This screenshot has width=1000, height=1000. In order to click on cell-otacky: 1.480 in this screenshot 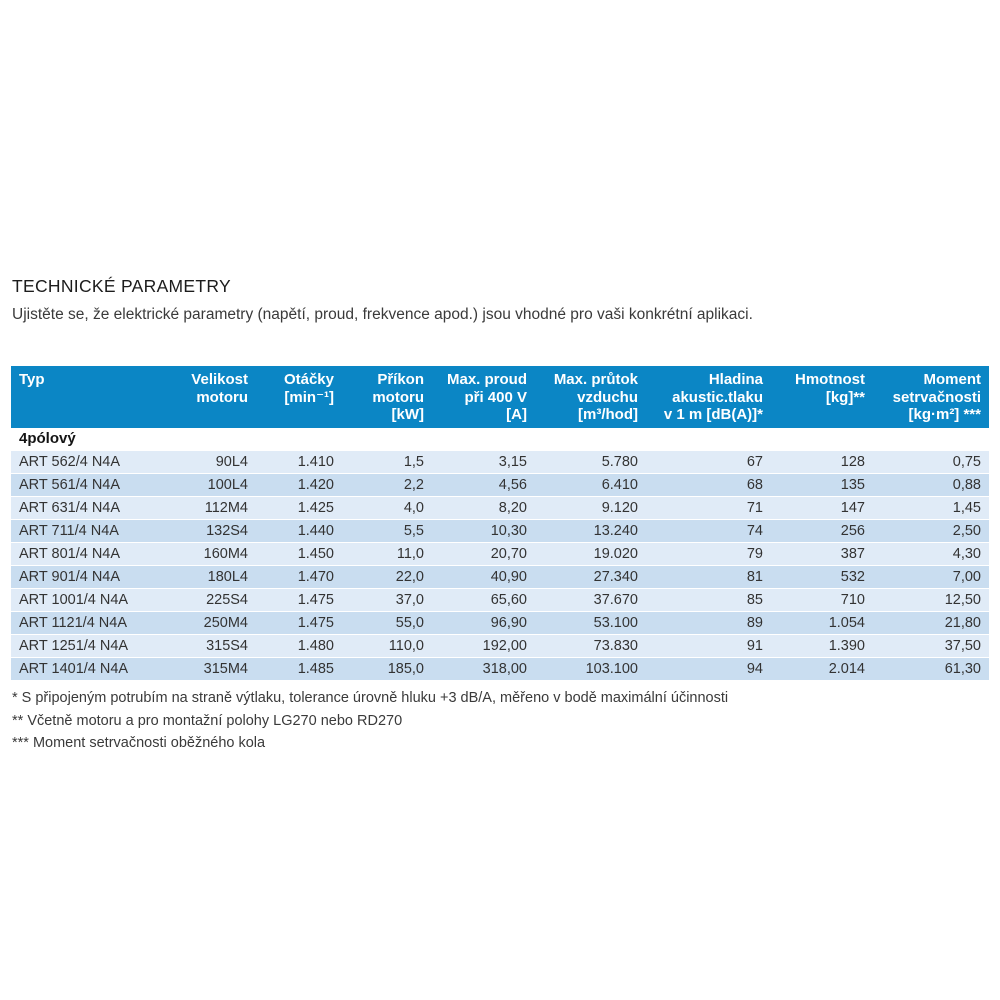, I will do `click(299, 646)`.